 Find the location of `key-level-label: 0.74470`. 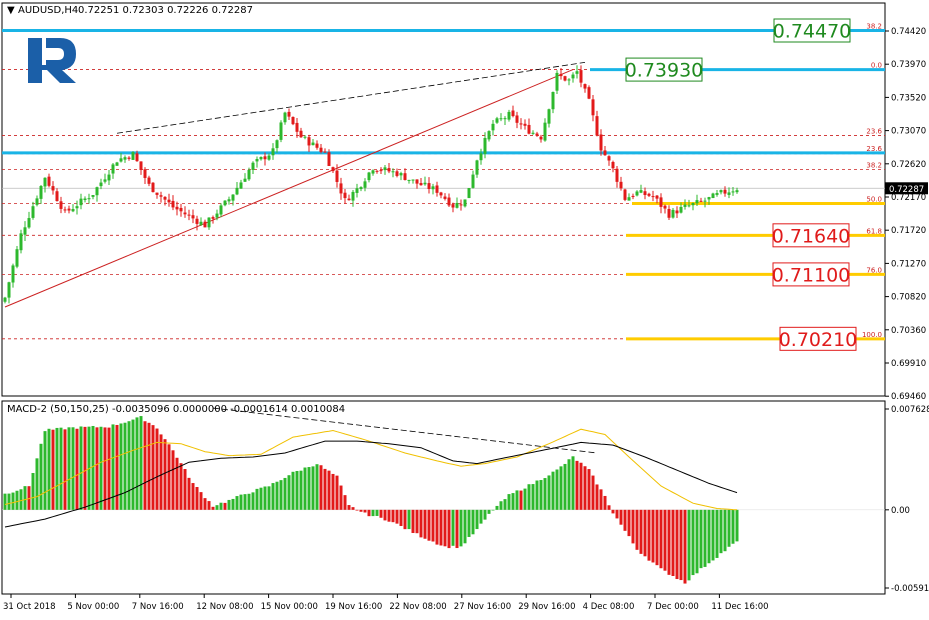

key-level-label: 0.74470 is located at coordinates (812, 32).